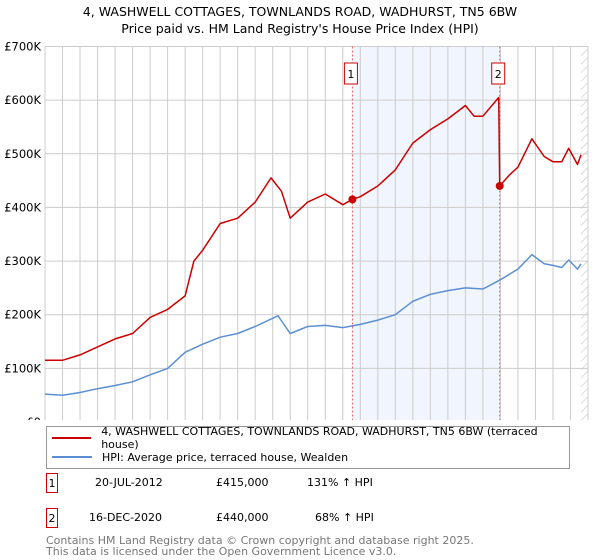 This screenshot has width=600, height=560. I want to click on sale-row: 1 20-JUL-2012 £415,000 131% ↑ HPI, so click(246, 483).